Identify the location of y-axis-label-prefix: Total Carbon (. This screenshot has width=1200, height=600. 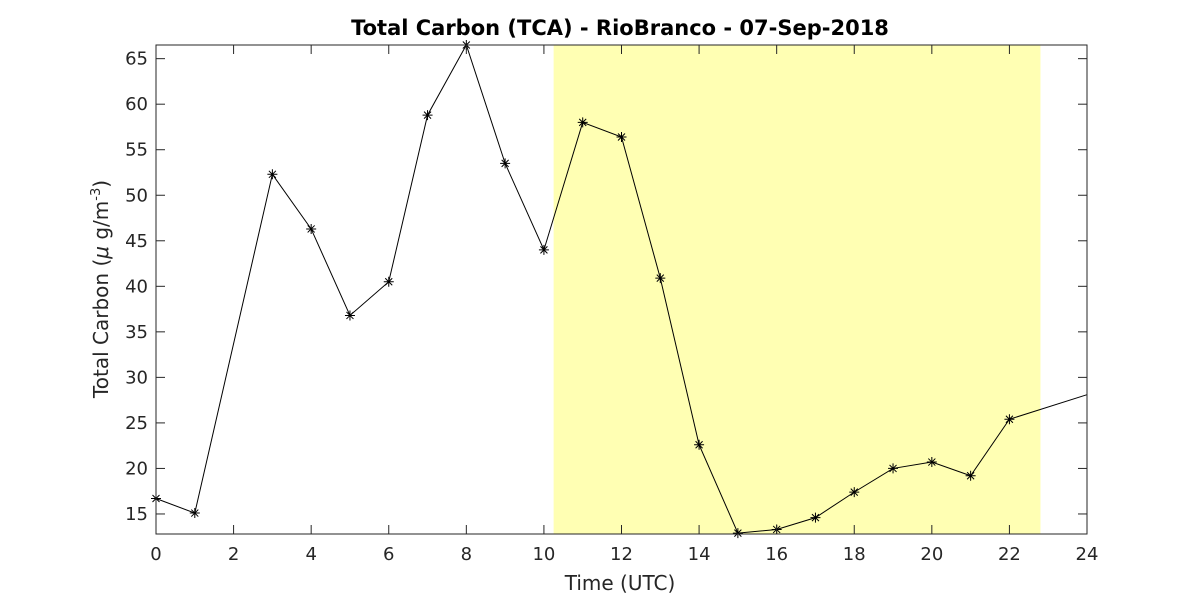
(101, 329).